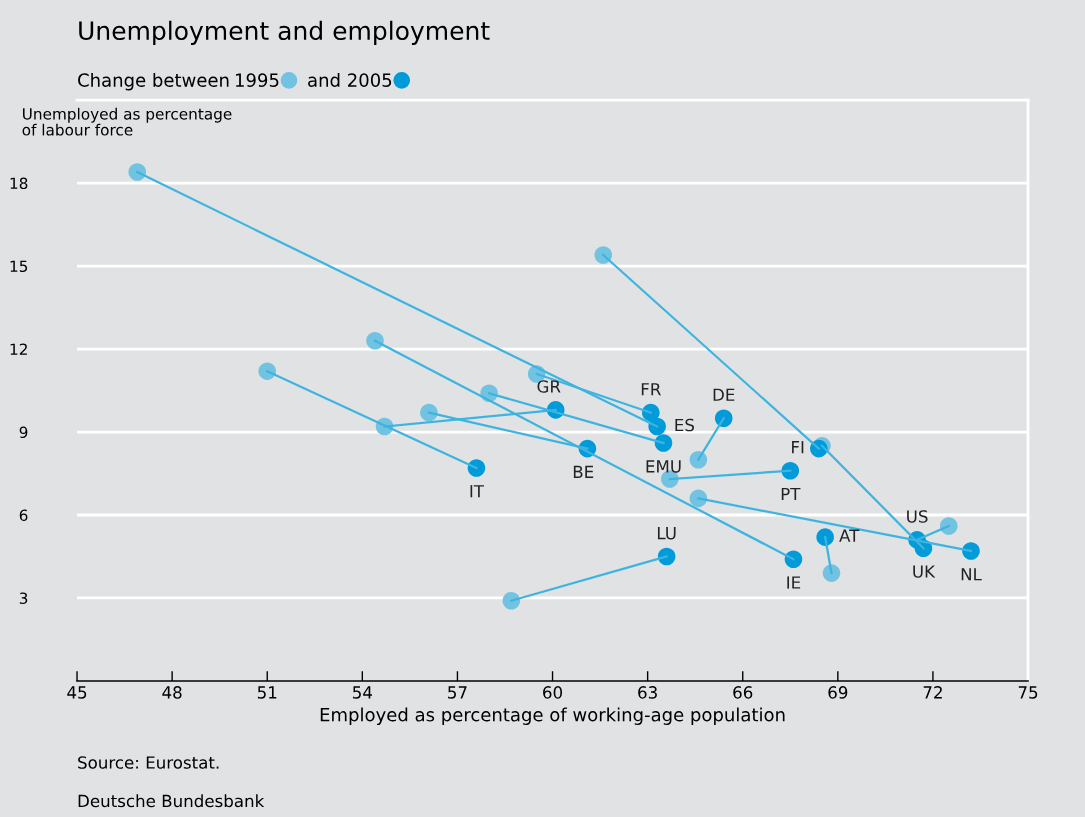  What do you see at coordinates (148, 762) in the screenshot?
I see `source-note: Source: Eurostat.` at bounding box center [148, 762].